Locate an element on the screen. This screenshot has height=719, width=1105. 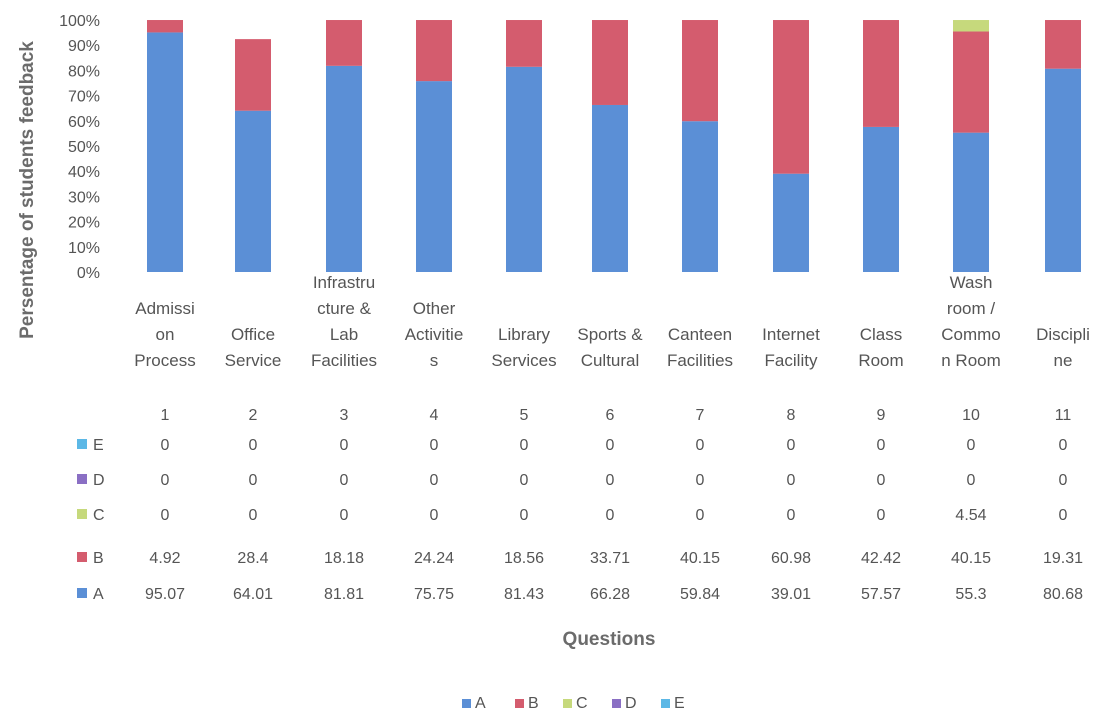
table-row-label: E is located at coordinates (98, 445).